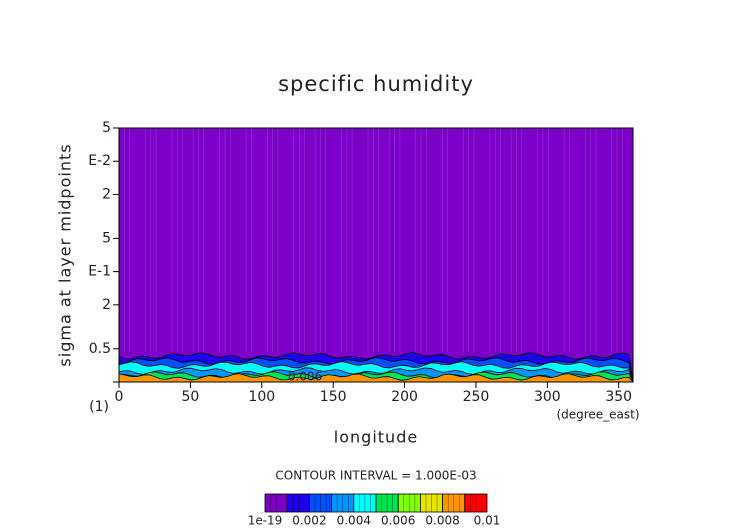 The image size is (752, 532). What do you see at coordinates (100, 349) in the screenshot?
I see `y-tick-label: 0.5` at bounding box center [100, 349].